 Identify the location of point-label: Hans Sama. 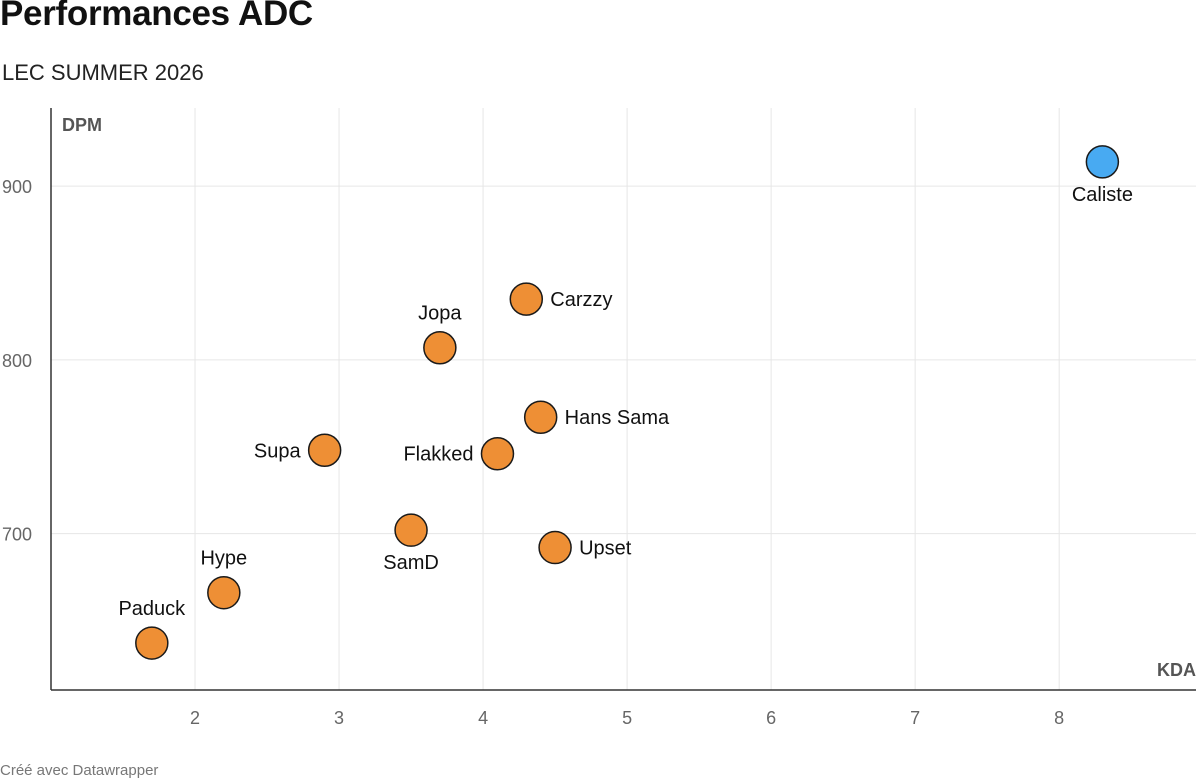
(617, 418).